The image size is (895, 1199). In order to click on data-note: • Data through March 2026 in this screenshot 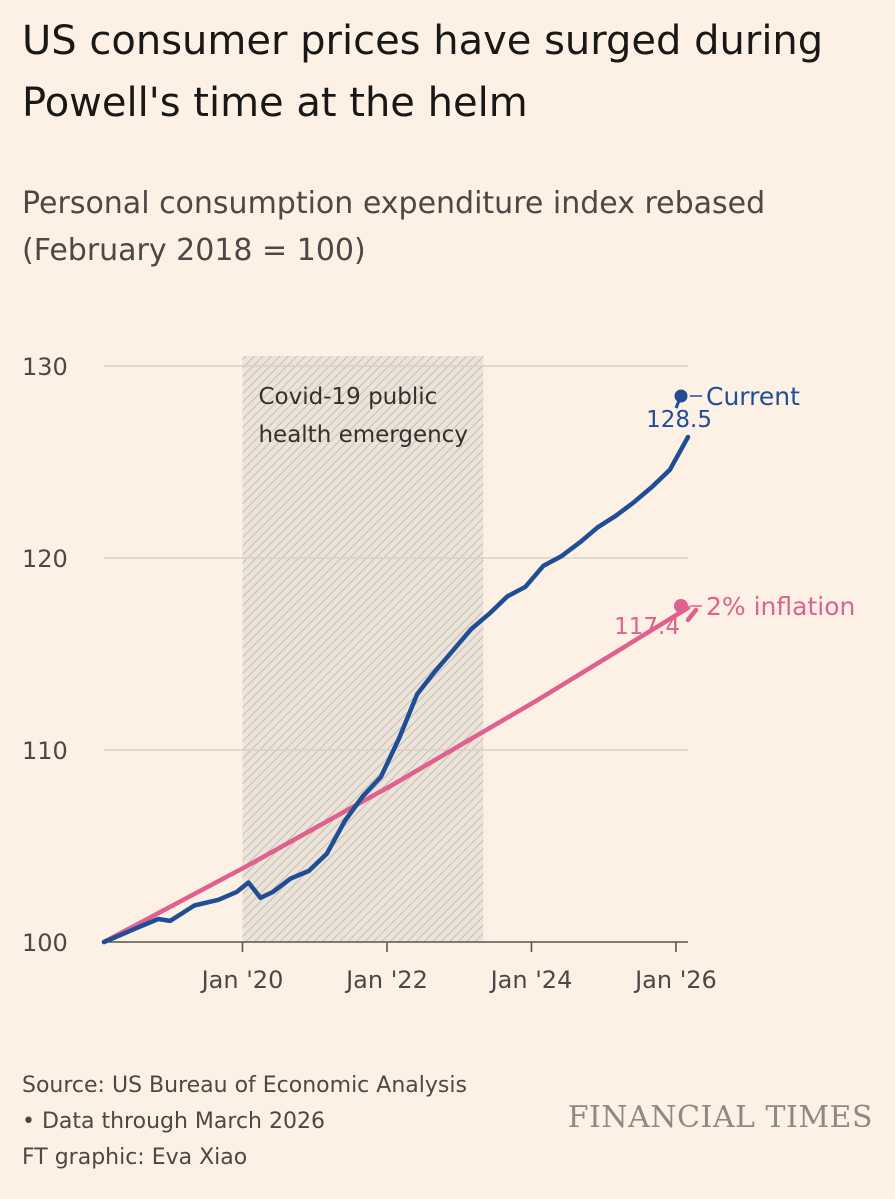, I will do `click(173, 1121)`.